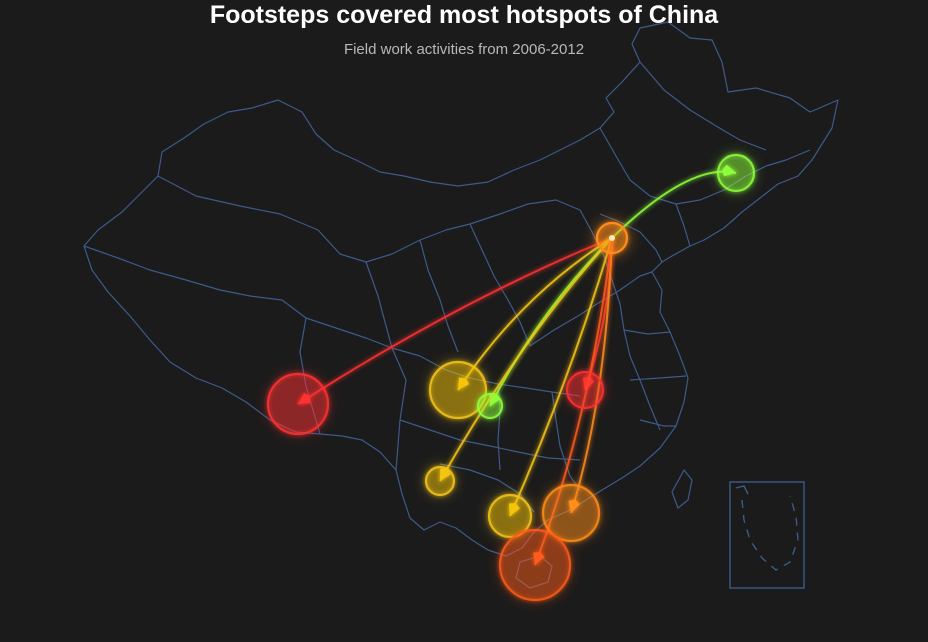 Image resolution: width=928 pixels, height=642 pixels. Describe the element at coordinates (464, 49) in the screenshot. I see `map-subtitle: Field work activities from 2006-2012` at that location.